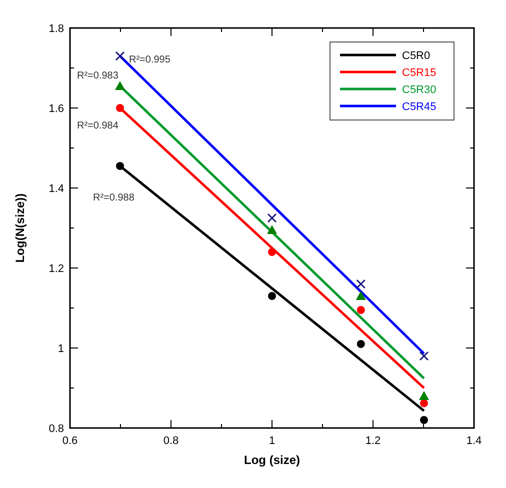 Image resolution: width=506 pixels, height=488 pixels. Describe the element at coordinates (20, 228) in the screenshot. I see `y-axis-title: Log(N(size))` at that location.